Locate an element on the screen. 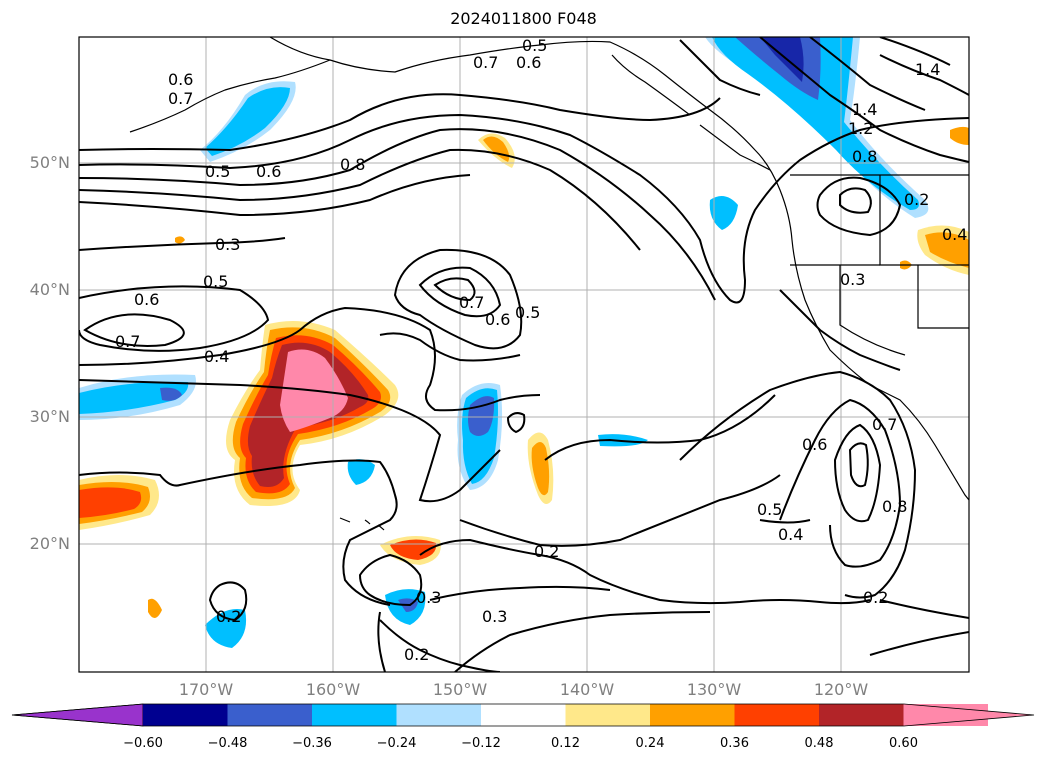  colorbar is located at coordinates (523, 715).